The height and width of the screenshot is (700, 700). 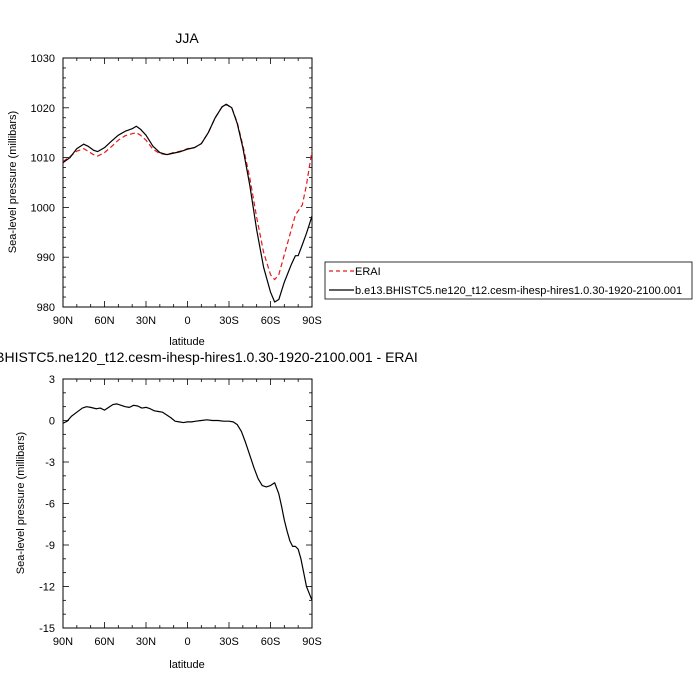 What do you see at coordinates (186, 342) in the screenshot?
I see `top-x-axis-label: latitude` at bounding box center [186, 342].